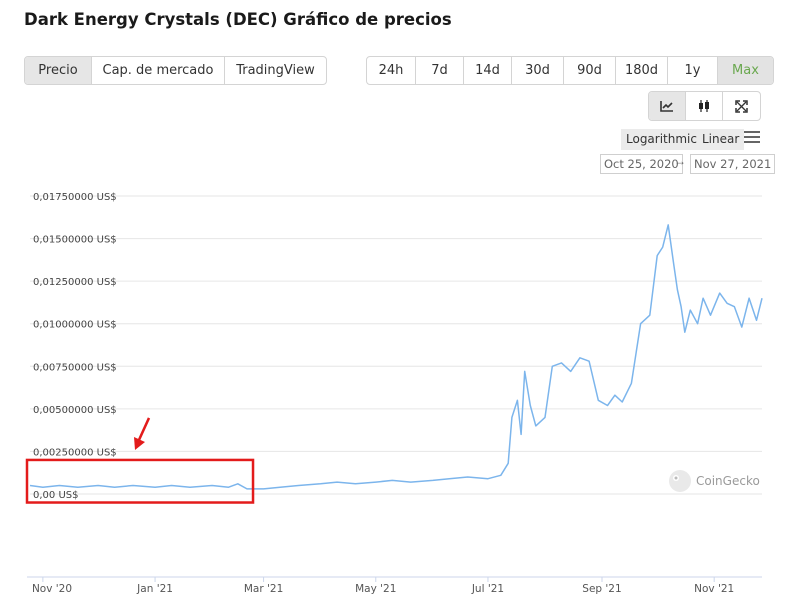  What do you see at coordinates (488, 70) in the screenshot?
I see `range-14d-button: 14d` at bounding box center [488, 70].